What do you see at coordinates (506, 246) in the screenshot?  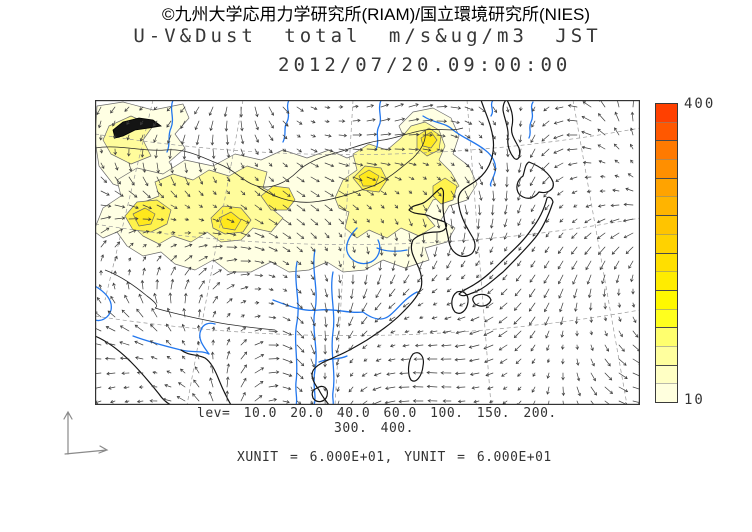 I see `coast-honshu` at bounding box center [506, 246].